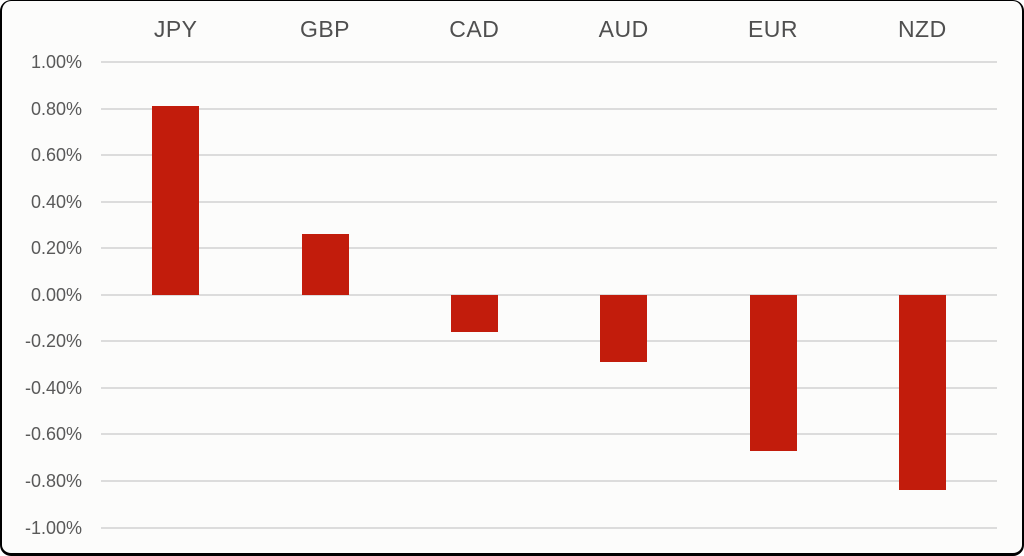 This screenshot has width=1024, height=556. Describe the element at coordinates (325, 29) in the screenshot. I see `category-label-gbp: GBP` at that location.